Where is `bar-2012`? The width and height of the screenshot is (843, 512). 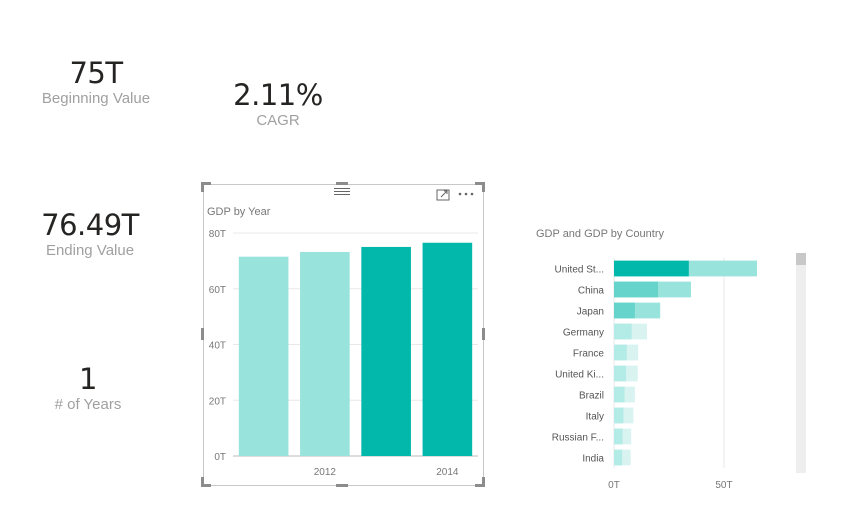
bar-2012 is located at coordinates (325, 353).